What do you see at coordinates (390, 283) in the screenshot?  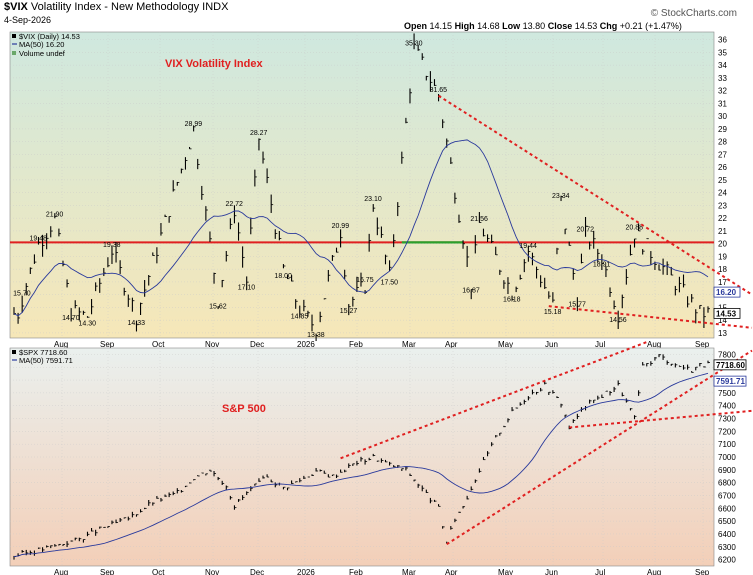 I see `vix-peak-label: 17.50` at bounding box center [390, 283].